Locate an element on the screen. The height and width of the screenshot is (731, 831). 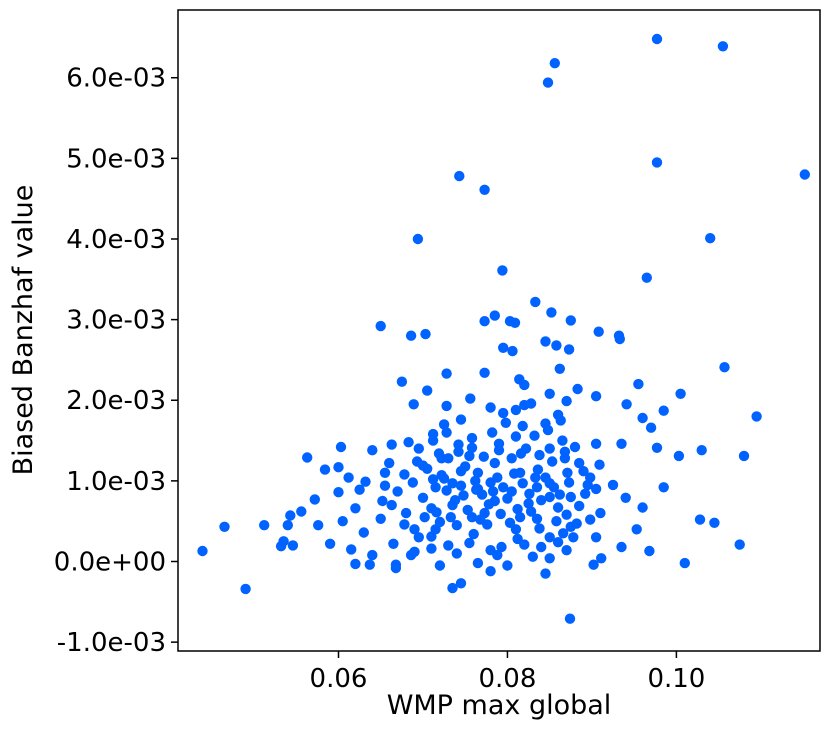
y-tick-label: 1.0e-03 is located at coordinates (116, 482).